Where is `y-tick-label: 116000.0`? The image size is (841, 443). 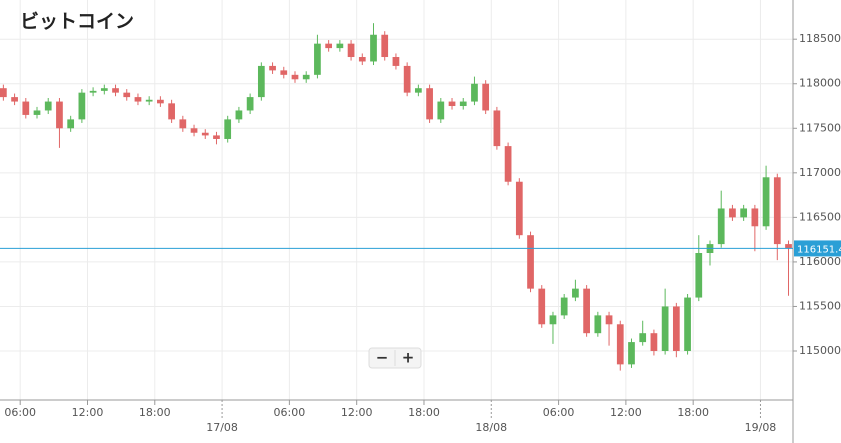
y-tick-label: 116000.0 is located at coordinates (820, 261).